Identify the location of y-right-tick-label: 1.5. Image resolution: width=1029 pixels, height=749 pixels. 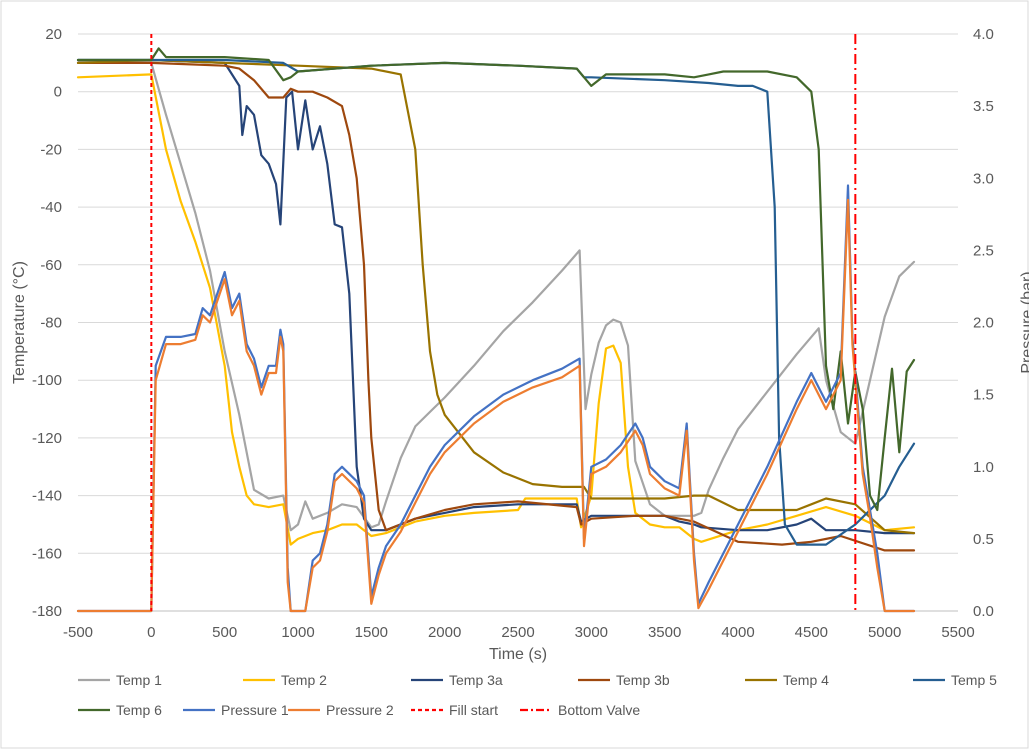
(983, 395).